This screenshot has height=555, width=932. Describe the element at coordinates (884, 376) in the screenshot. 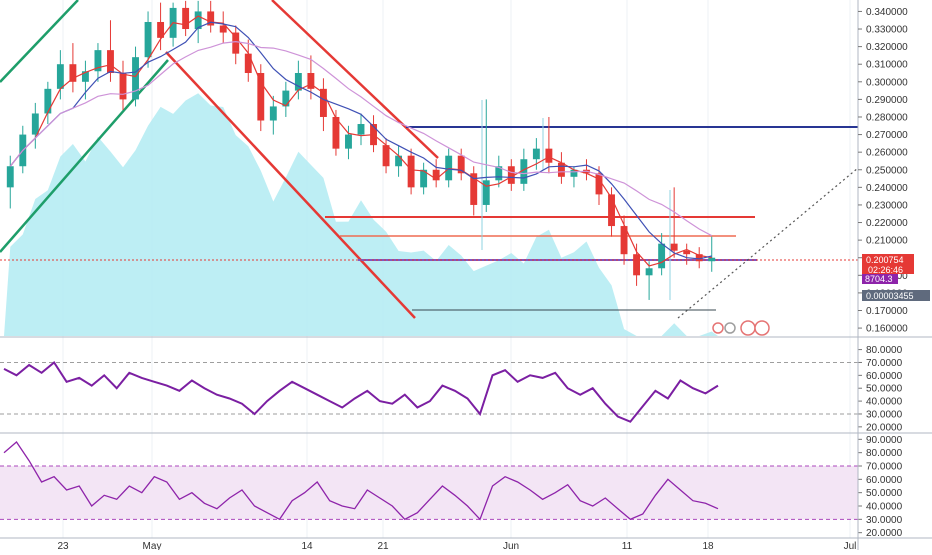

I see `rsi-tick-label-2: 60.0000` at that location.